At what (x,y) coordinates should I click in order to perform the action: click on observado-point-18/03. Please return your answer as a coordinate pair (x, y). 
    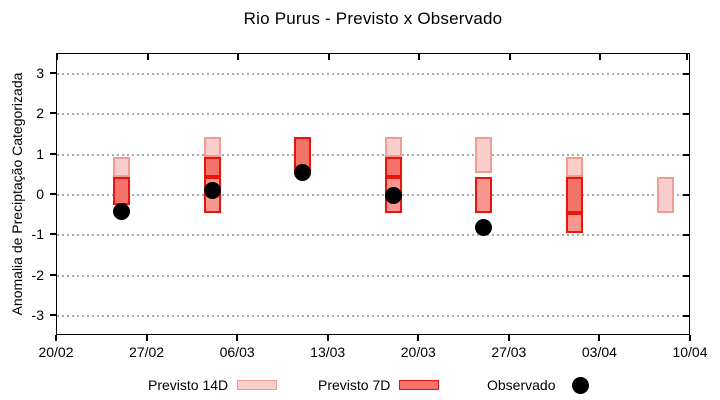
    Looking at the image, I should click on (393, 195).